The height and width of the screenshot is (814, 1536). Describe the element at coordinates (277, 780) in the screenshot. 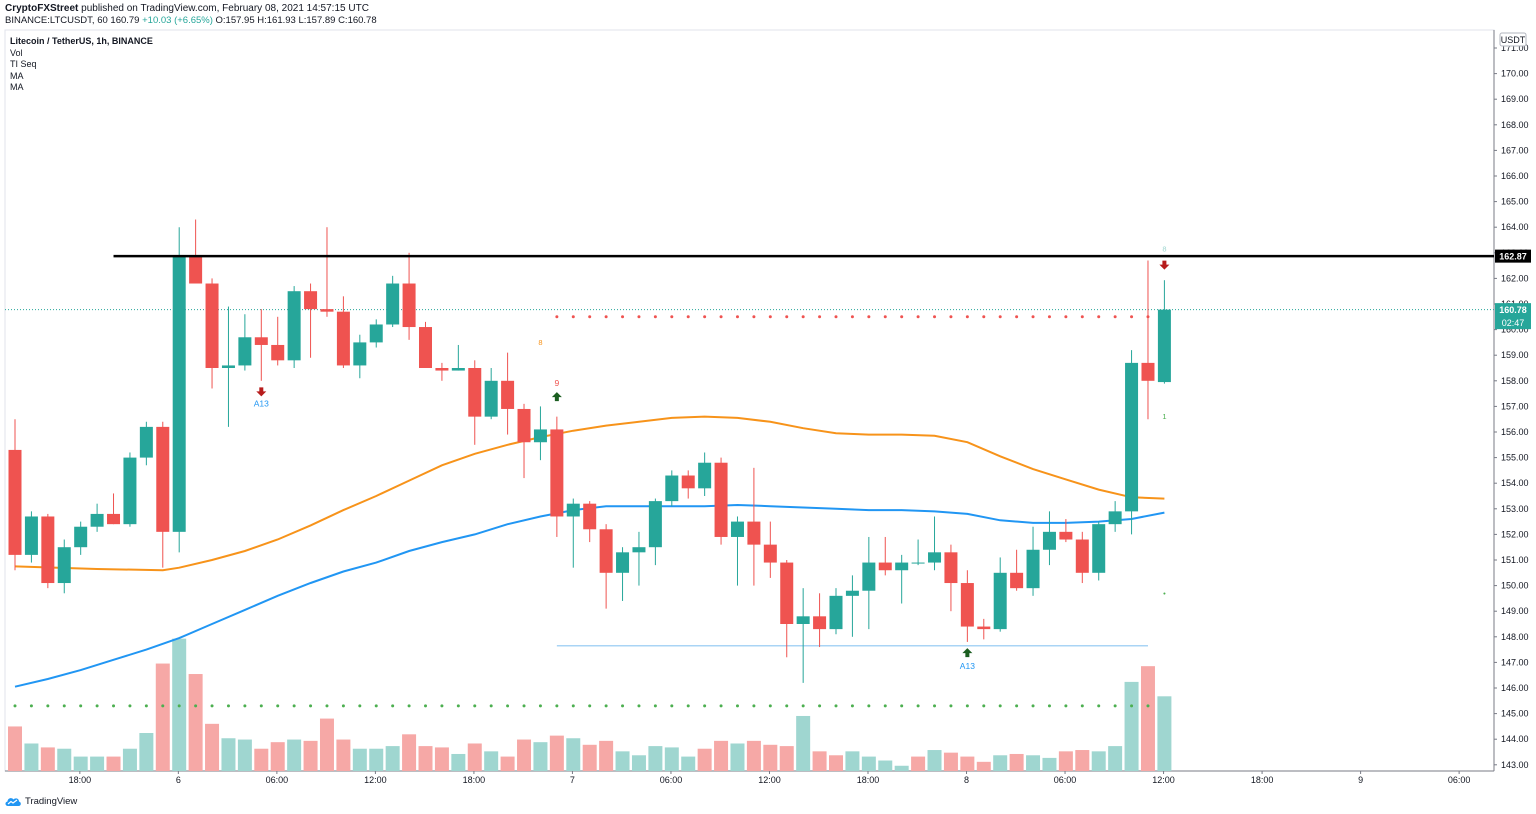

I see `time-tick-label: 06:00` at that location.